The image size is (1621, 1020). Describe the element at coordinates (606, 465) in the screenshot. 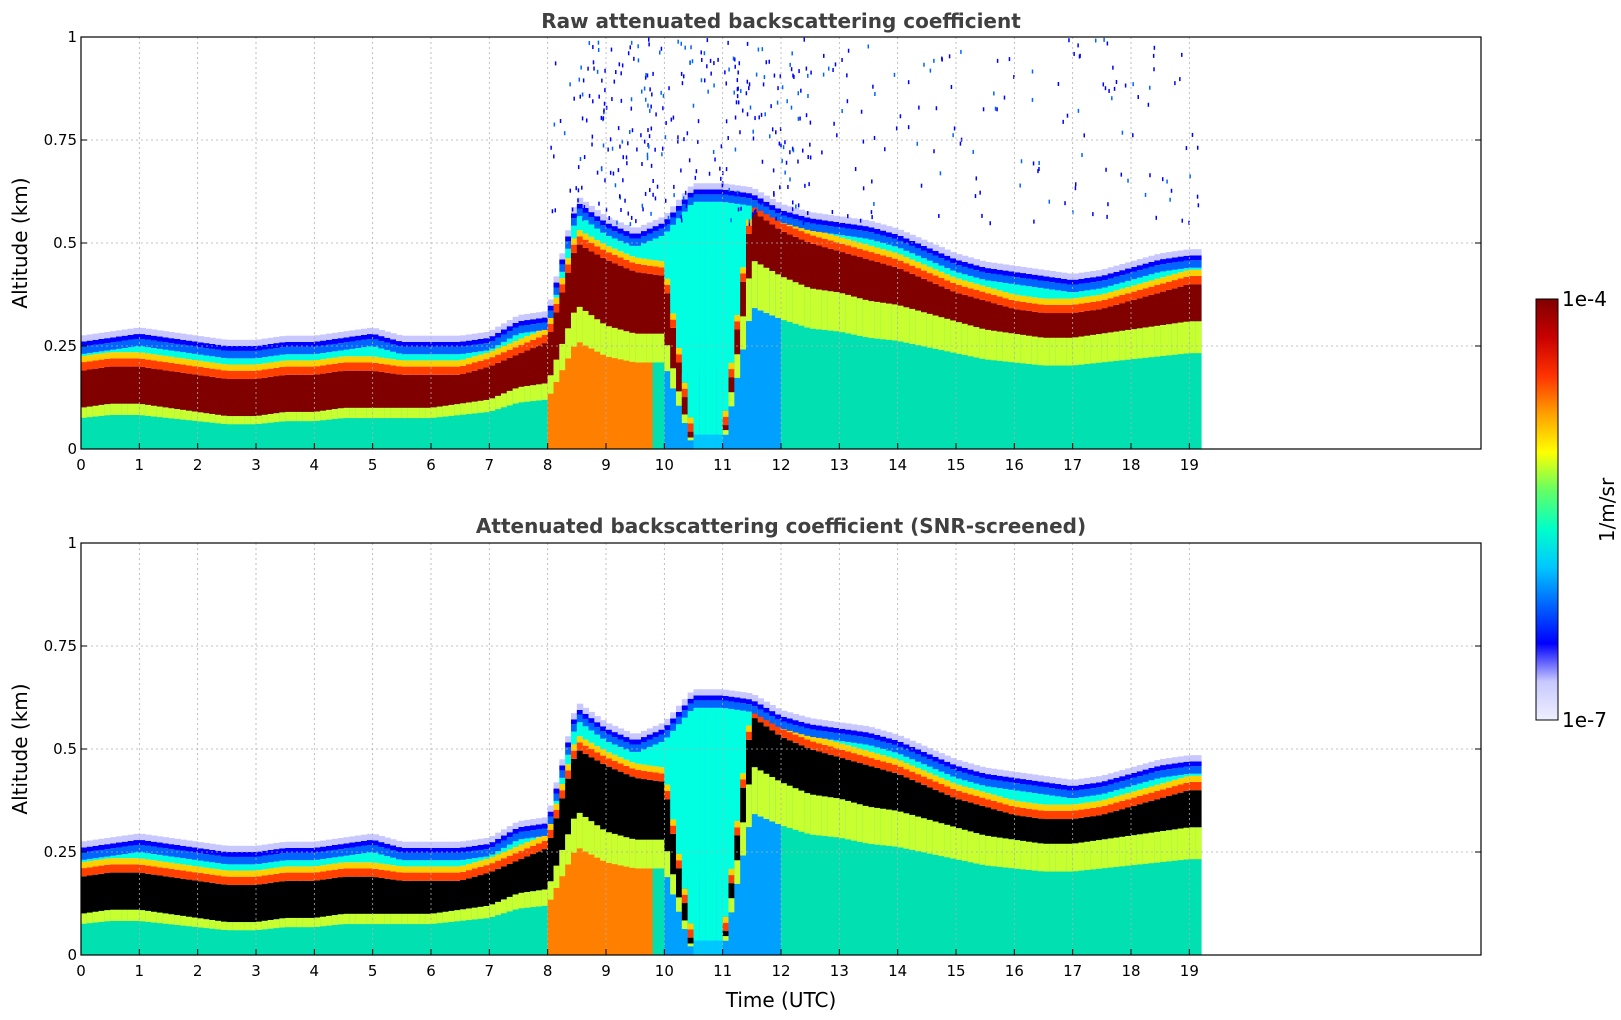

I see `x-tick-label: 9` at that location.